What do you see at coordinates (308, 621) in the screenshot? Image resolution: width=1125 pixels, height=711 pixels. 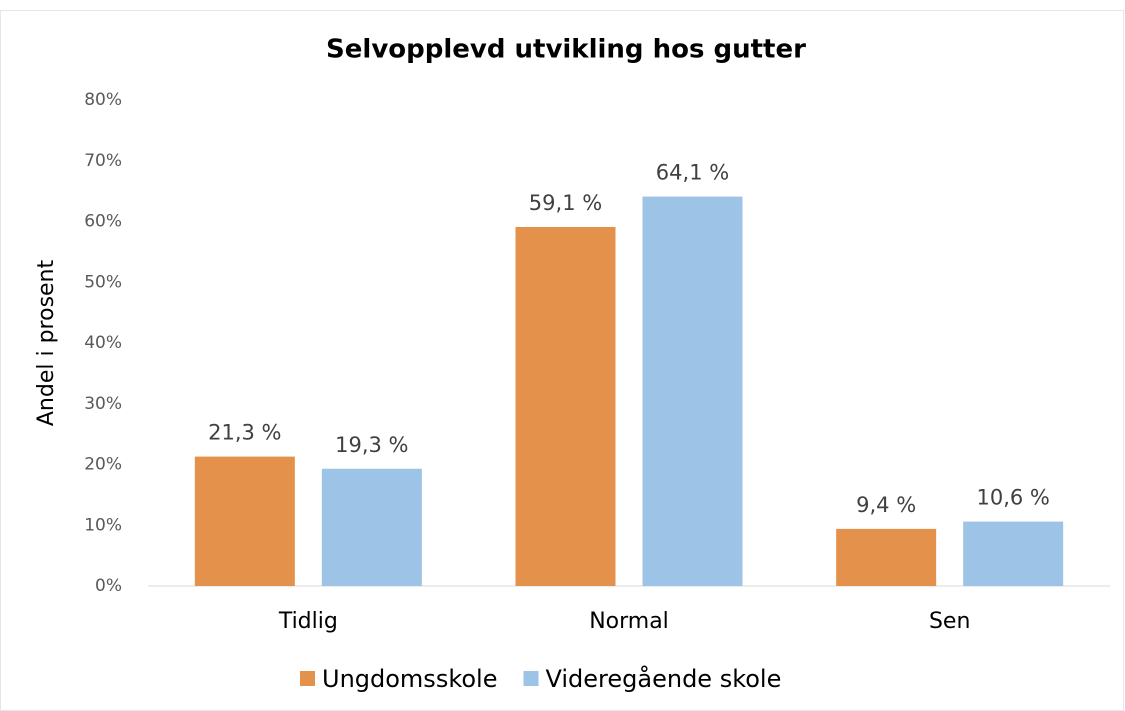 I see `x-tick-label: Tidlig` at bounding box center [308, 621].